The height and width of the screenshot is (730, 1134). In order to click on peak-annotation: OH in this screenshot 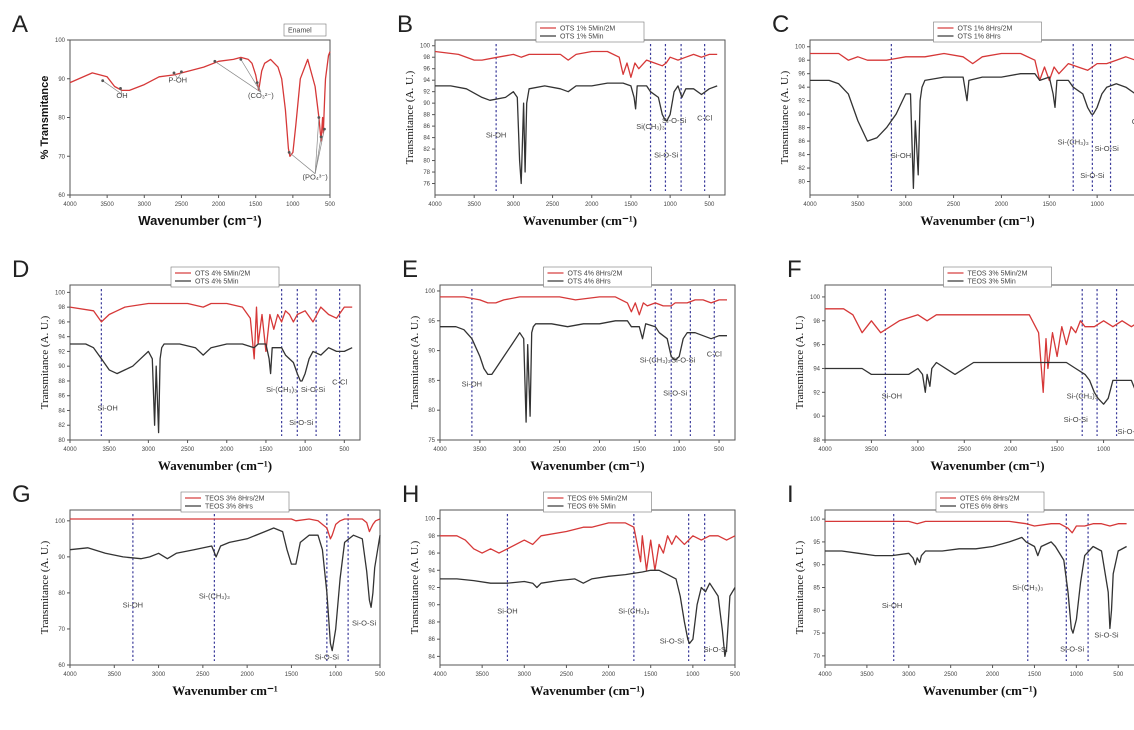, I will do `click(121, 95)`.